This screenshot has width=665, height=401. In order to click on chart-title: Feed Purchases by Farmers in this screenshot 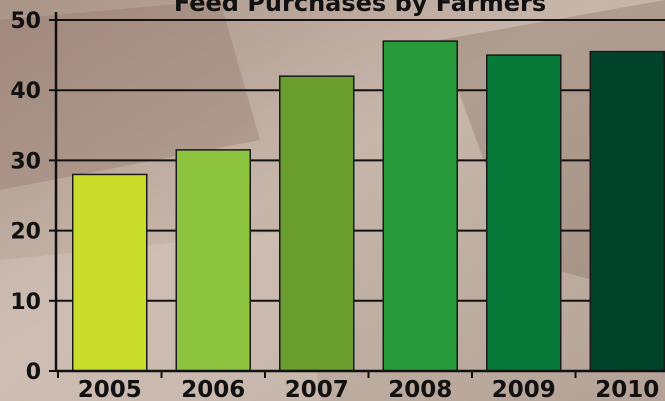, I will do `click(360, 8)`.